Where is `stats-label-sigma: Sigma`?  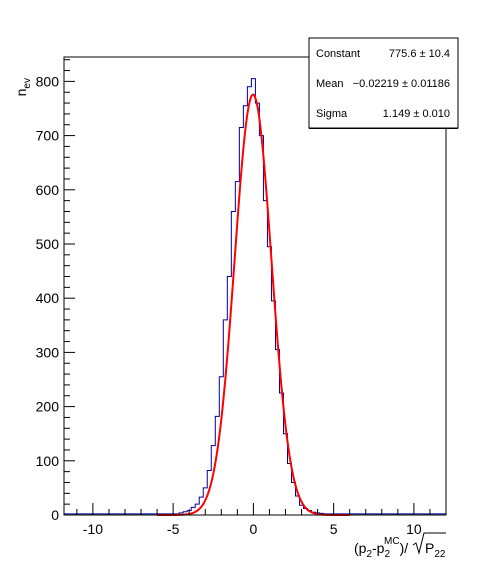 stats-label-sigma: Sigma is located at coordinates (332, 114).